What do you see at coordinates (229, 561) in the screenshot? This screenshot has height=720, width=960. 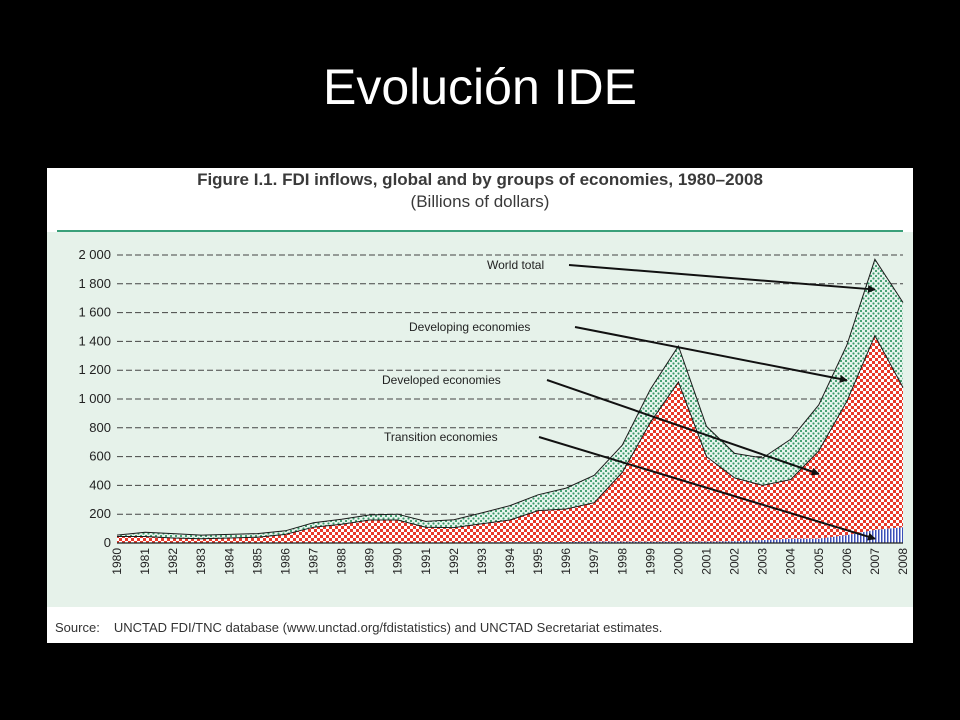 I see `x-tick-label: 1984` at bounding box center [229, 561].